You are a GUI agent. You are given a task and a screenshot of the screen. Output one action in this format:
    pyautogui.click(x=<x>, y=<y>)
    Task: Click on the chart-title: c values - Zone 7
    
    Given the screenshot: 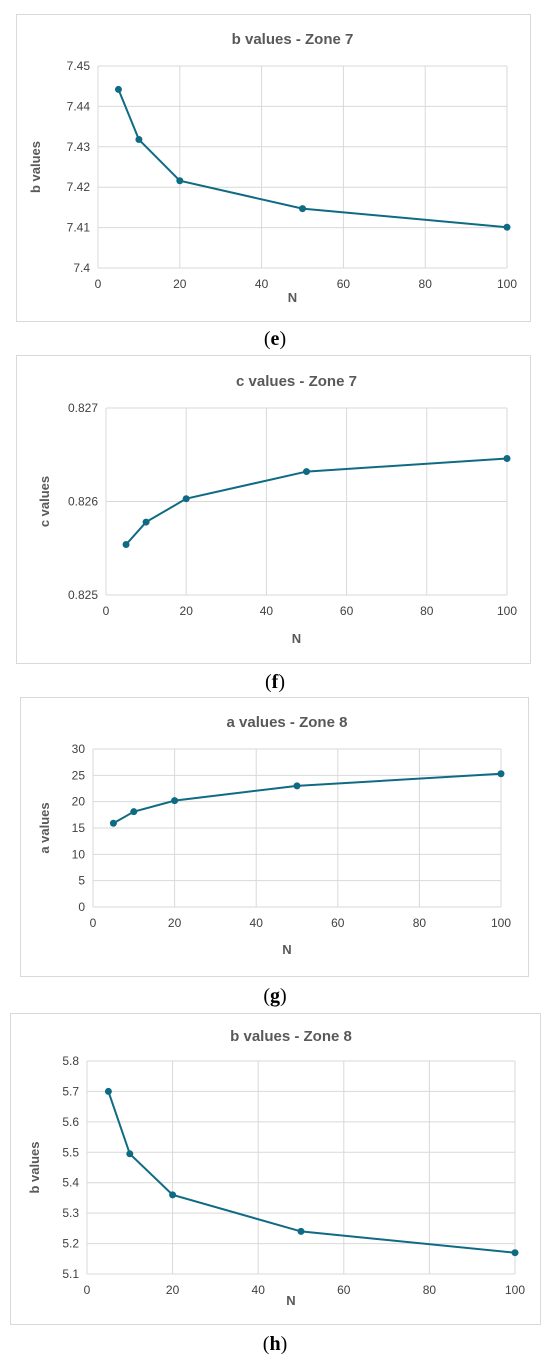 What is the action you would take?
    pyautogui.click(x=296, y=381)
    